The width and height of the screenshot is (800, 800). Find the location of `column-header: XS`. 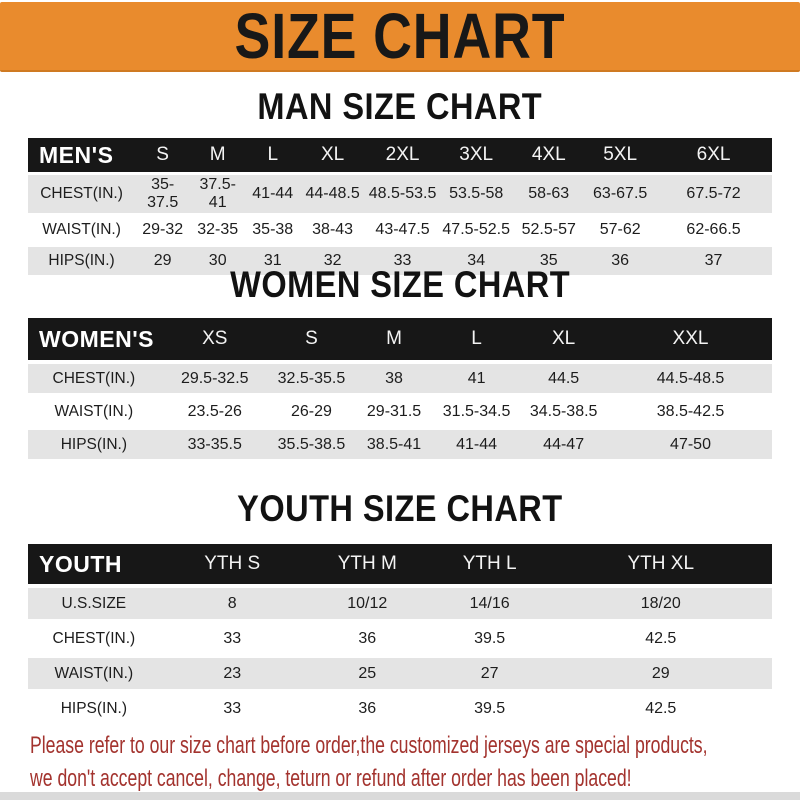

column-header: XS is located at coordinates (214, 339).